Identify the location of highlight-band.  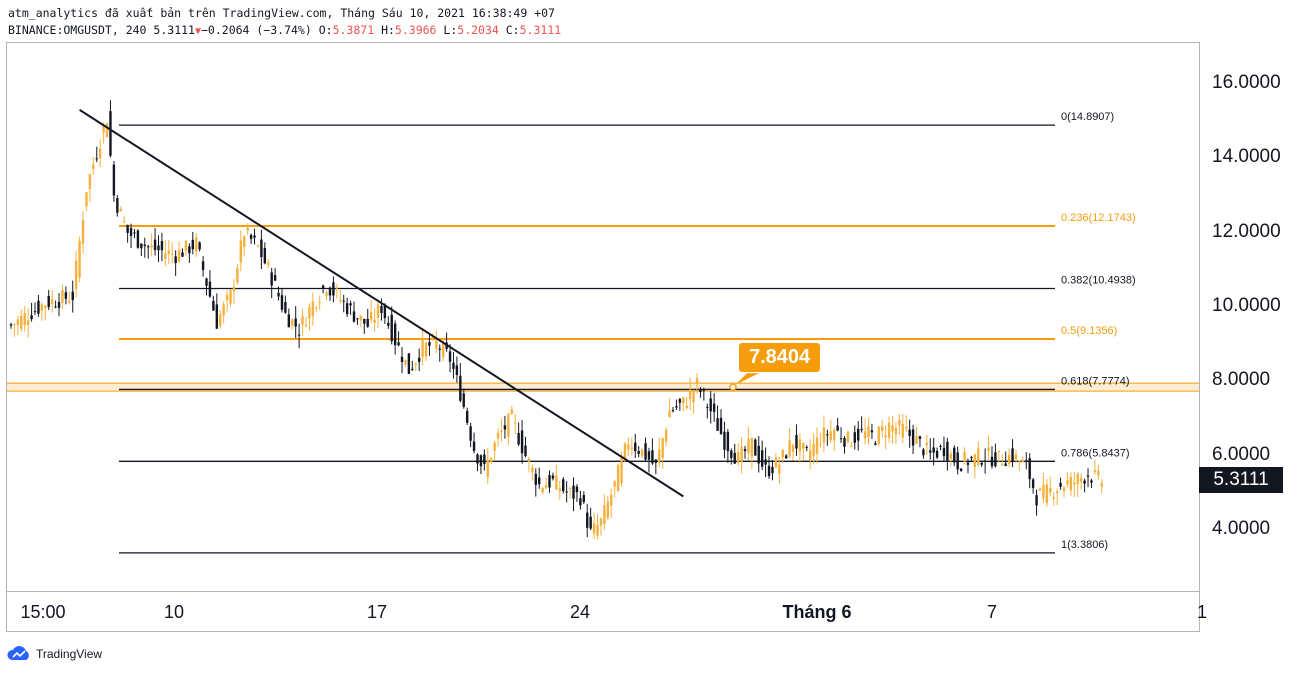
(603, 387).